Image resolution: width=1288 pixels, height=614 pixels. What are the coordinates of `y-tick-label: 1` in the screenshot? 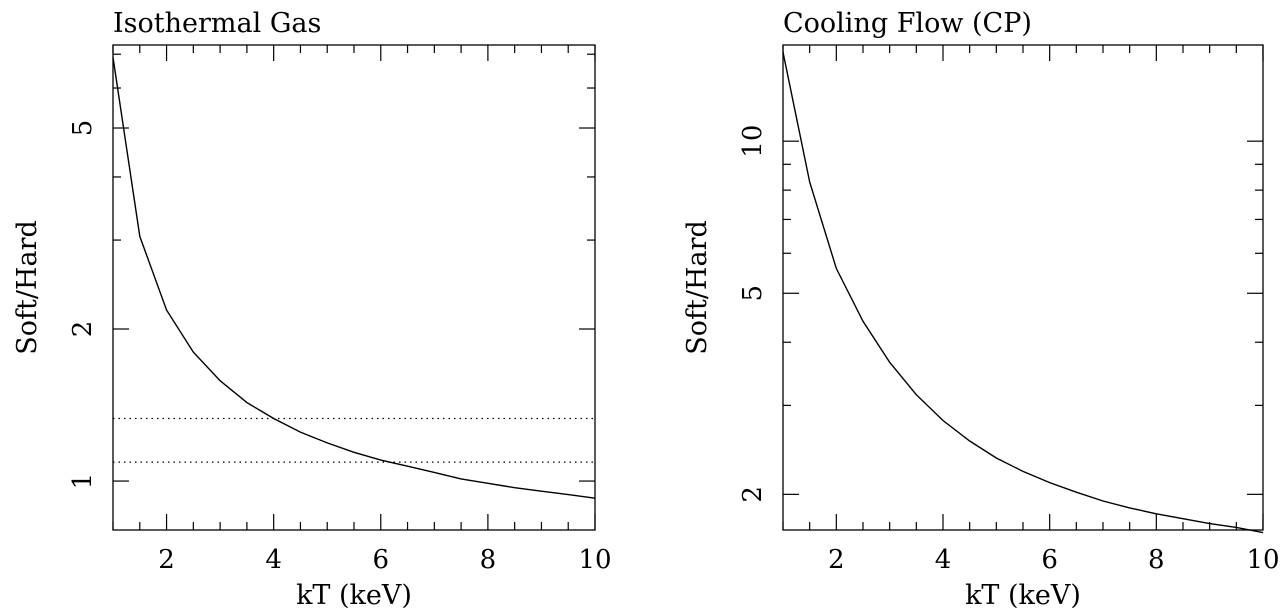 It's located at (83, 481).